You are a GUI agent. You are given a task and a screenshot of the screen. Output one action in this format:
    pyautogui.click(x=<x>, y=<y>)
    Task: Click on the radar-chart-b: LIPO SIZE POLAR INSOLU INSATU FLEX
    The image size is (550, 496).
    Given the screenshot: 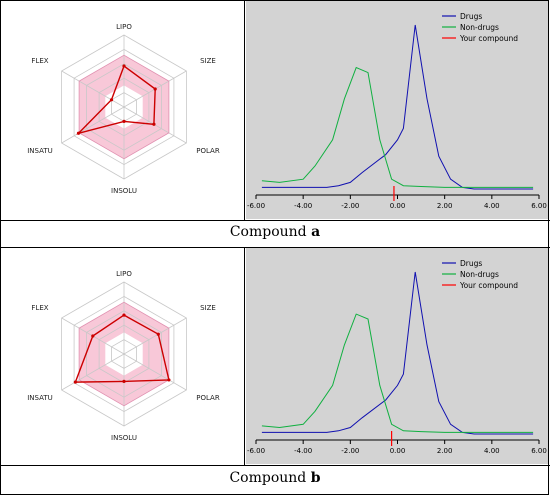 What is the action you would take?
    pyautogui.click(x=123, y=356)
    